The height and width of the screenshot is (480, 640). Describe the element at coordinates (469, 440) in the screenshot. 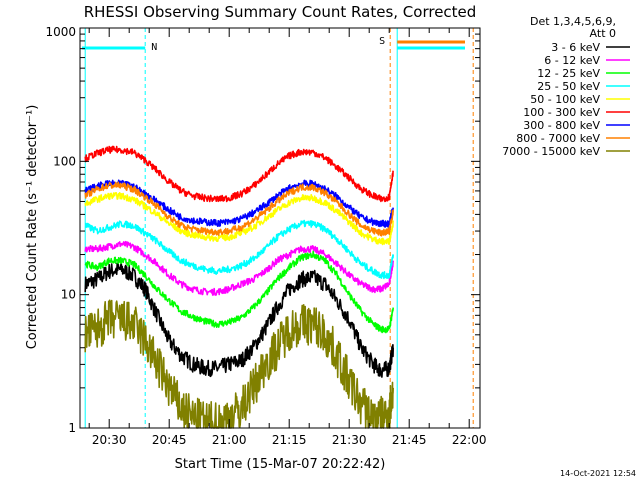

I see `x-tick-label: 22:00` at that location.